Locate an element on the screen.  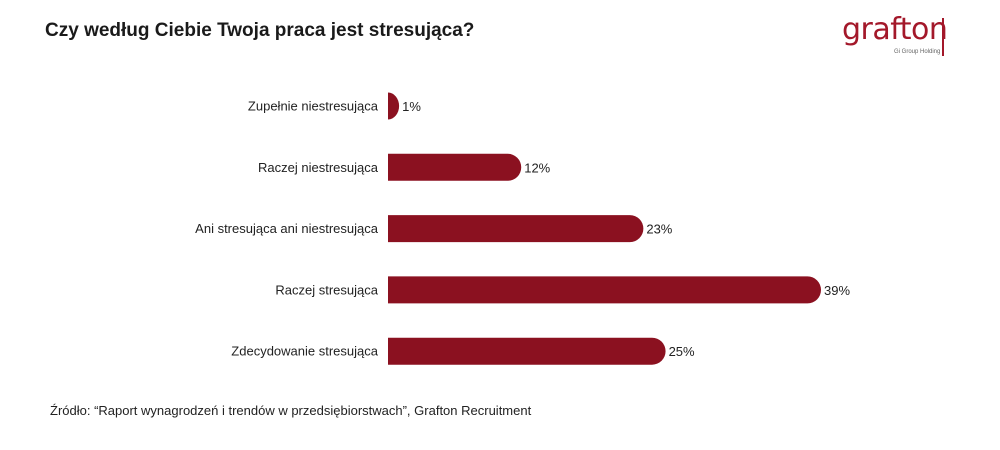
logo-tagline: Gi Group Holding is located at coordinates (917, 52).